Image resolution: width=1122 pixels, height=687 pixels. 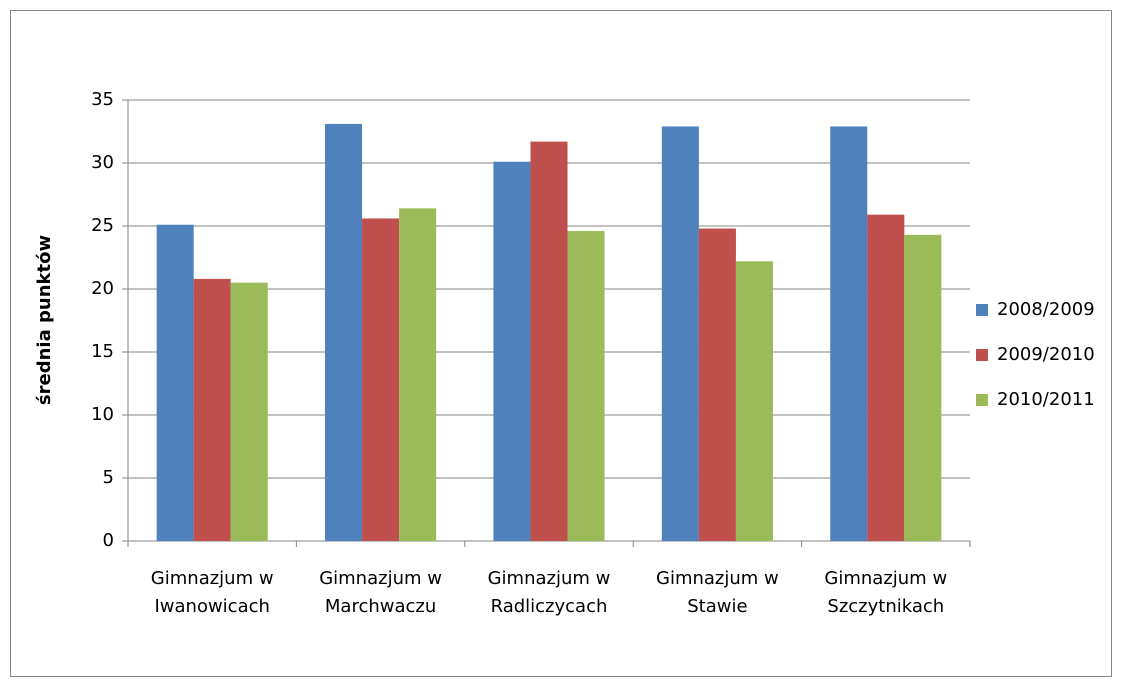 I want to click on legend-label: 2008/2009, so click(x=1046, y=309).